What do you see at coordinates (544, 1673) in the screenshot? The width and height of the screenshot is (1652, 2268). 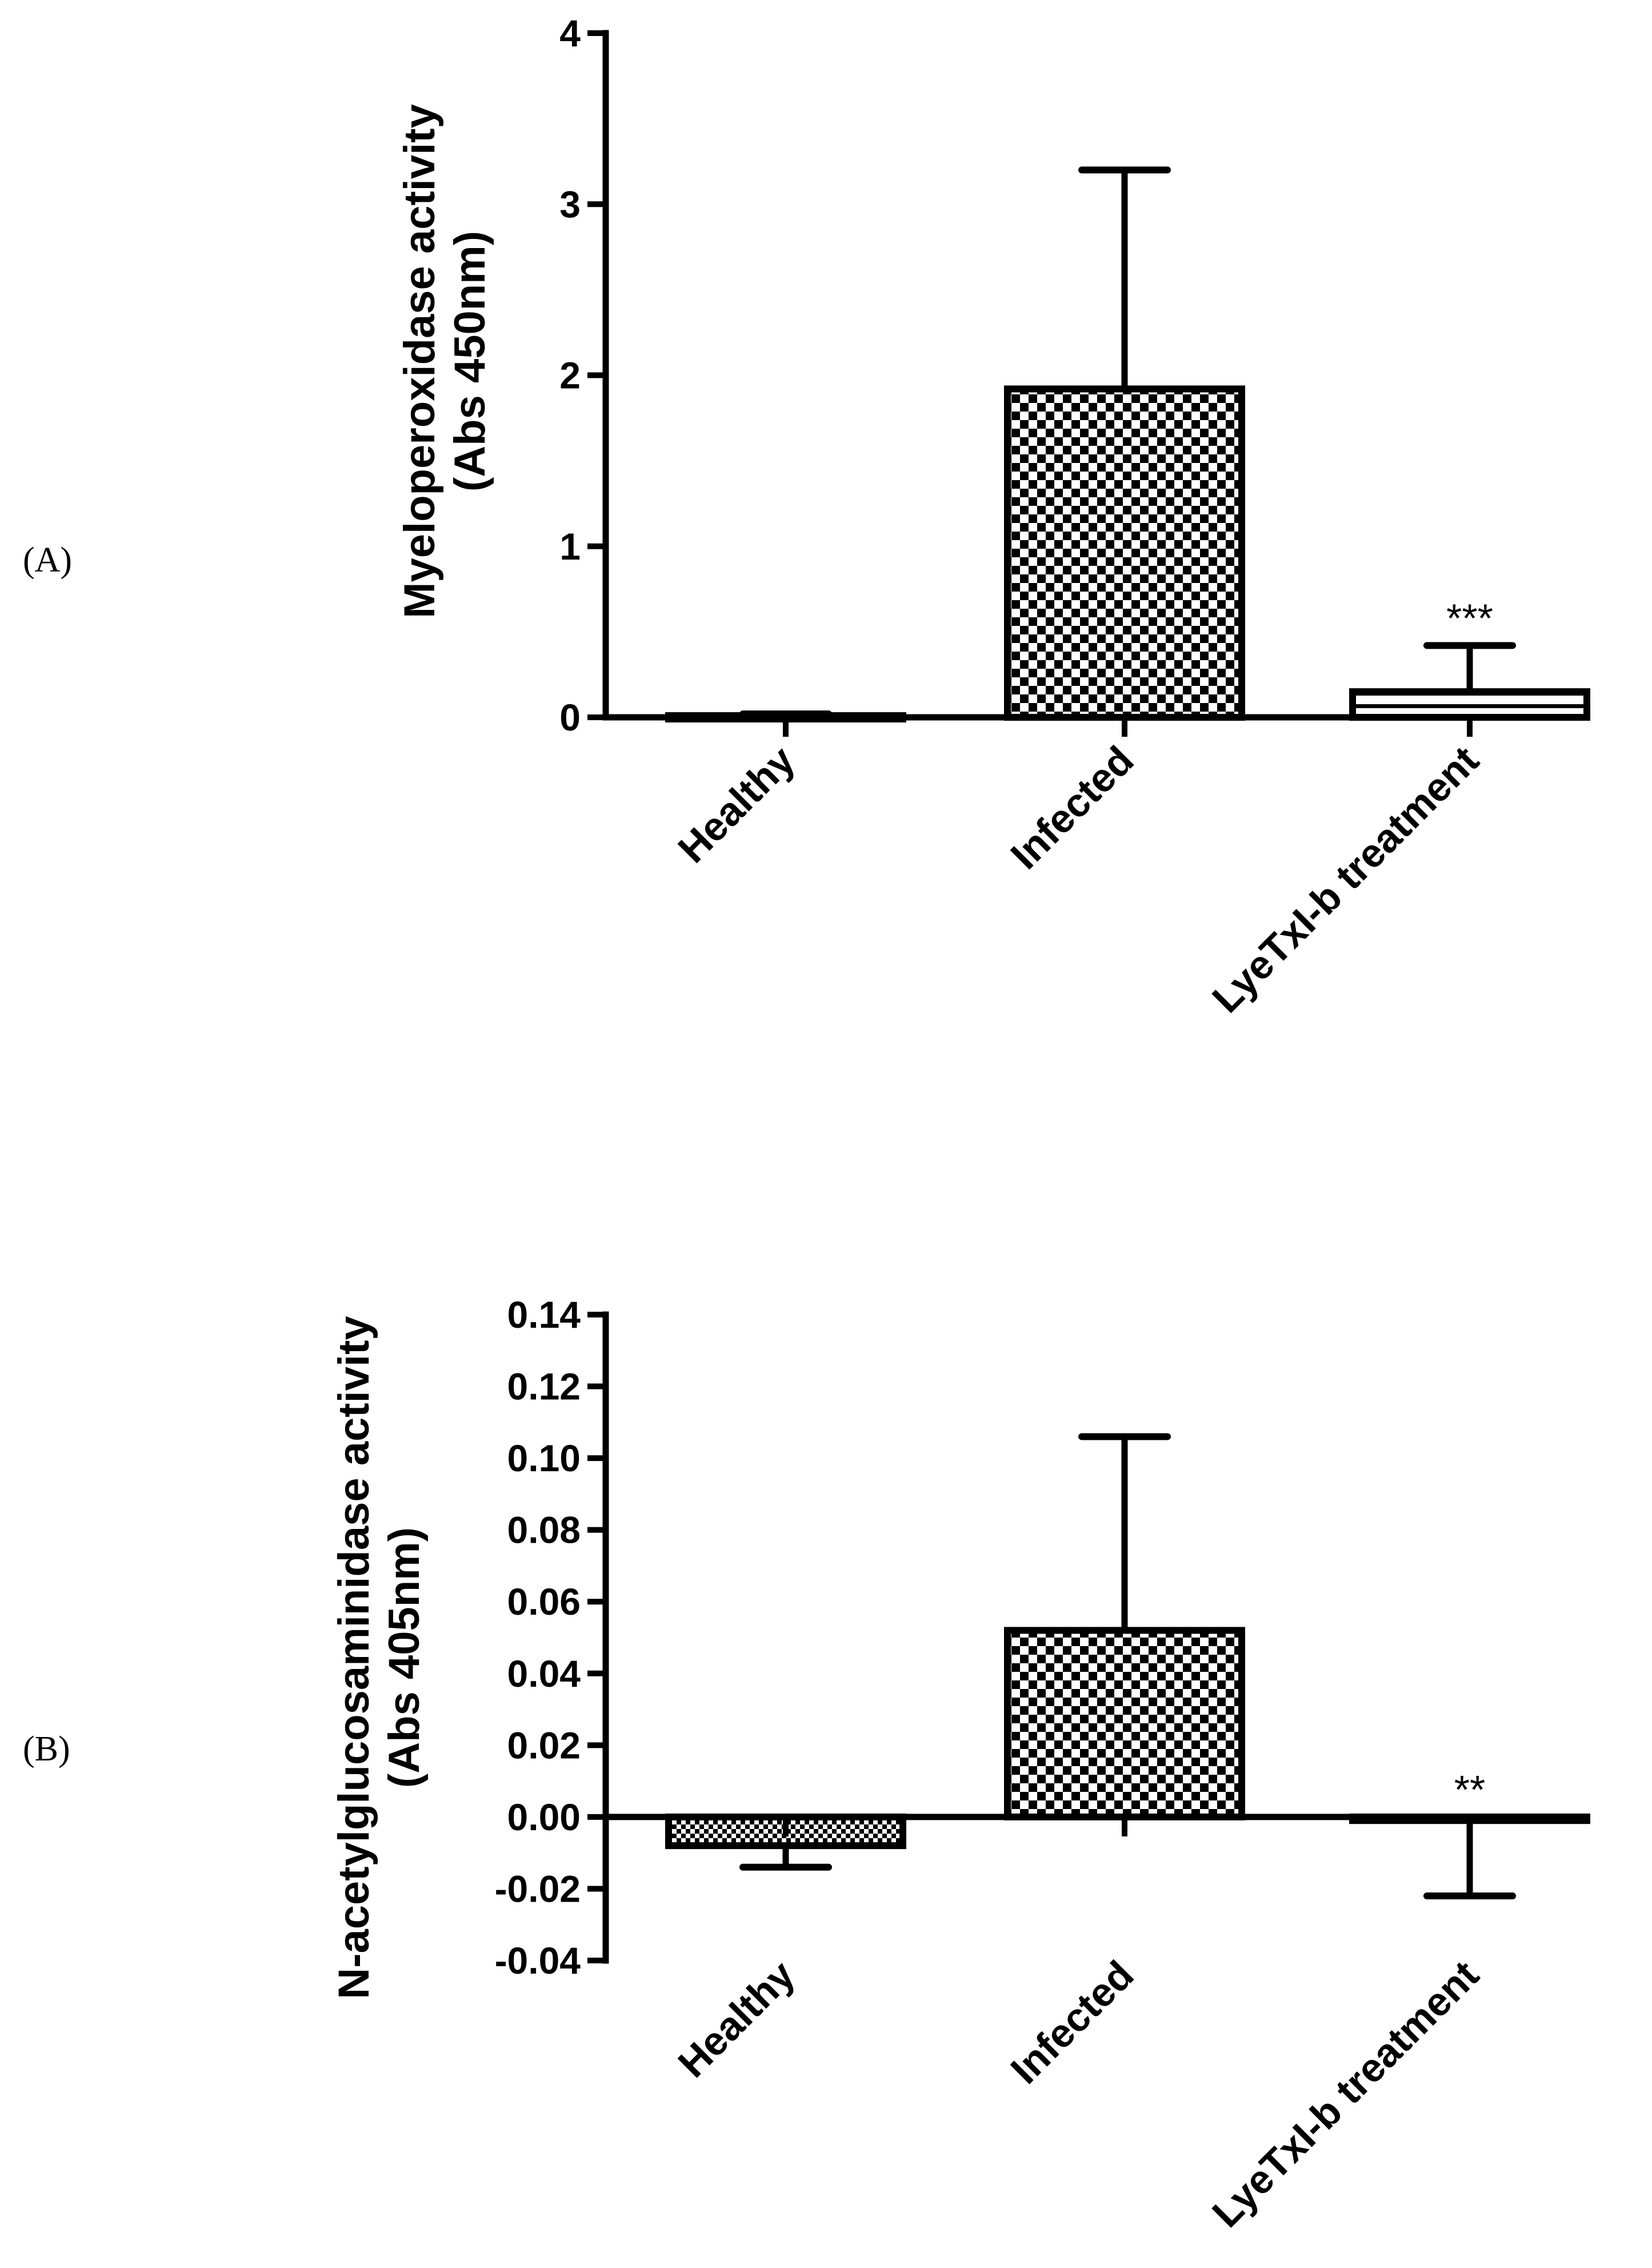 I see `y-tick-label: 0.04` at bounding box center [544, 1673].